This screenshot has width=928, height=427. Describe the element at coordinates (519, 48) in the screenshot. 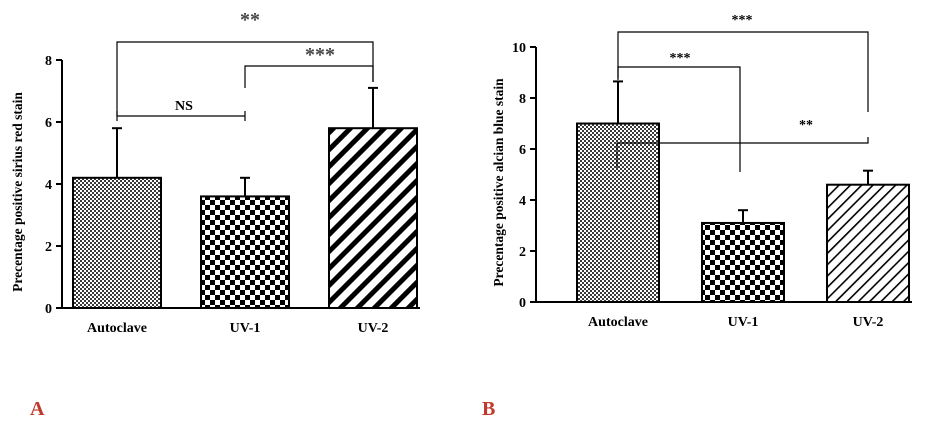

I see `y-tick-label: 10` at that location.